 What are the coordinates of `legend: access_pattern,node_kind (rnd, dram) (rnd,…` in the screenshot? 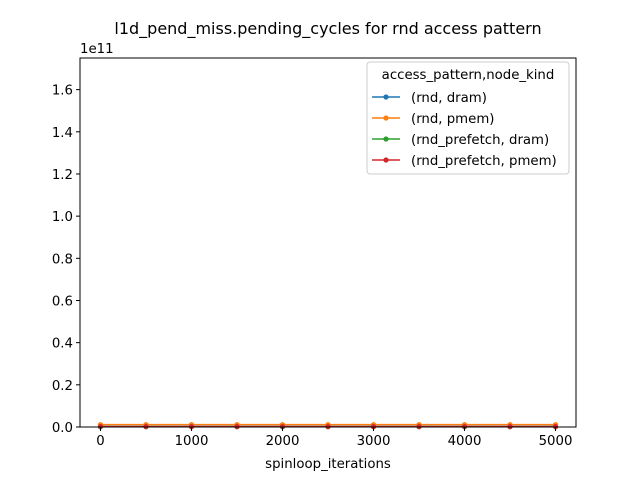 It's located at (468, 118).